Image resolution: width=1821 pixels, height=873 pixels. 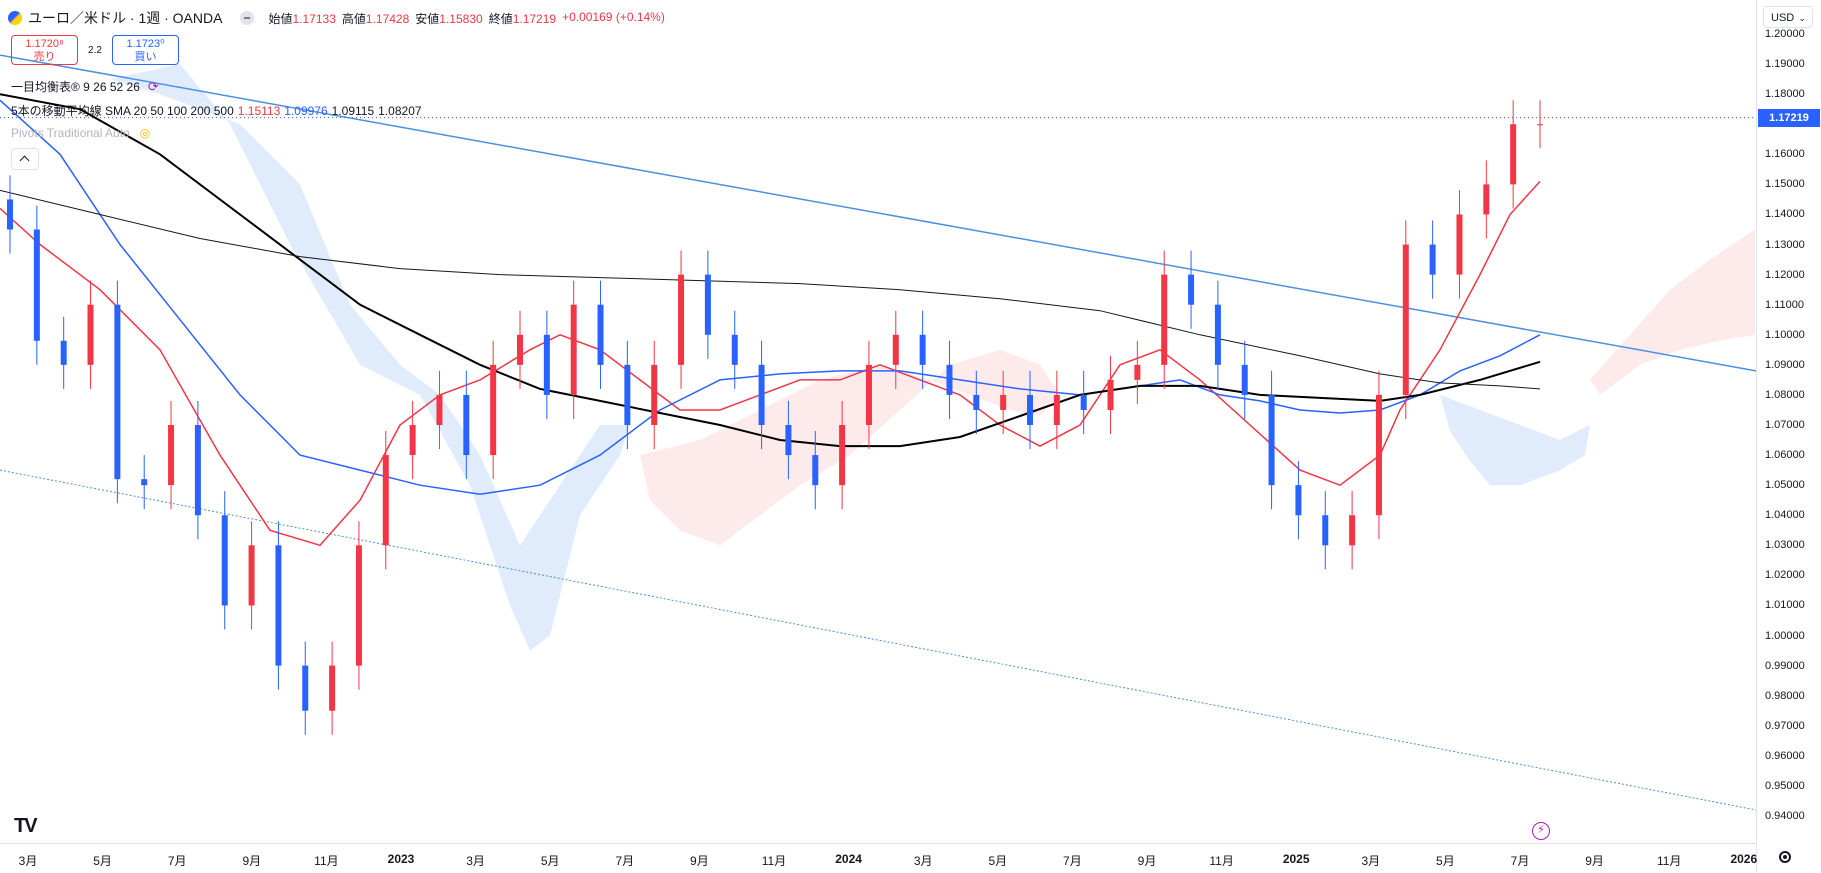 What do you see at coordinates (1520, 861) in the screenshot?
I see `time-tick-label: 7月` at bounding box center [1520, 861].